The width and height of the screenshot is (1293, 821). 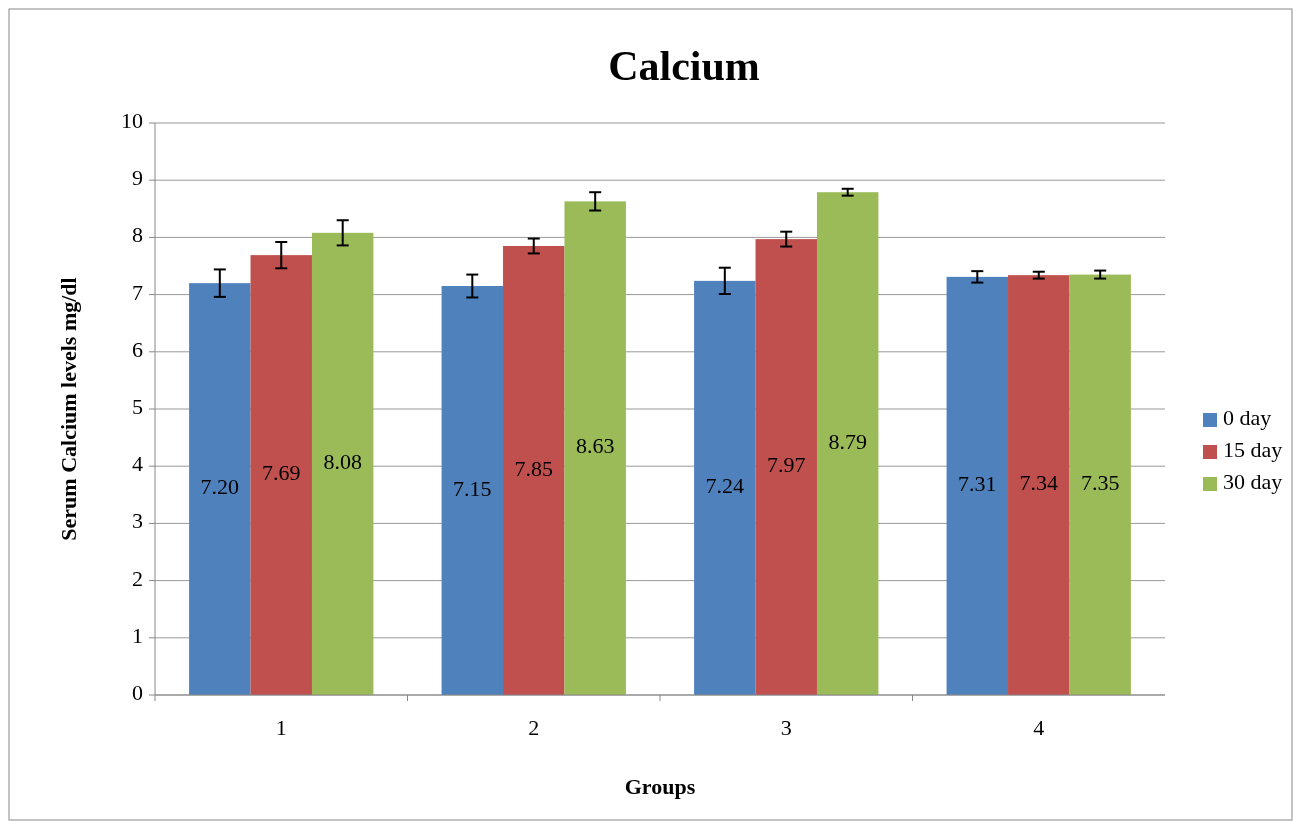 I want to click on y-tick-label: 9, so click(x=137, y=178).